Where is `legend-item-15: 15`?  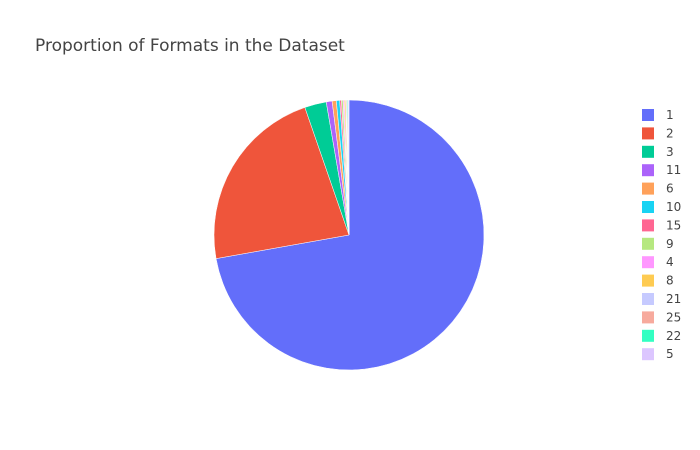
legend-item-15: 15 is located at coordinates (661, 225).